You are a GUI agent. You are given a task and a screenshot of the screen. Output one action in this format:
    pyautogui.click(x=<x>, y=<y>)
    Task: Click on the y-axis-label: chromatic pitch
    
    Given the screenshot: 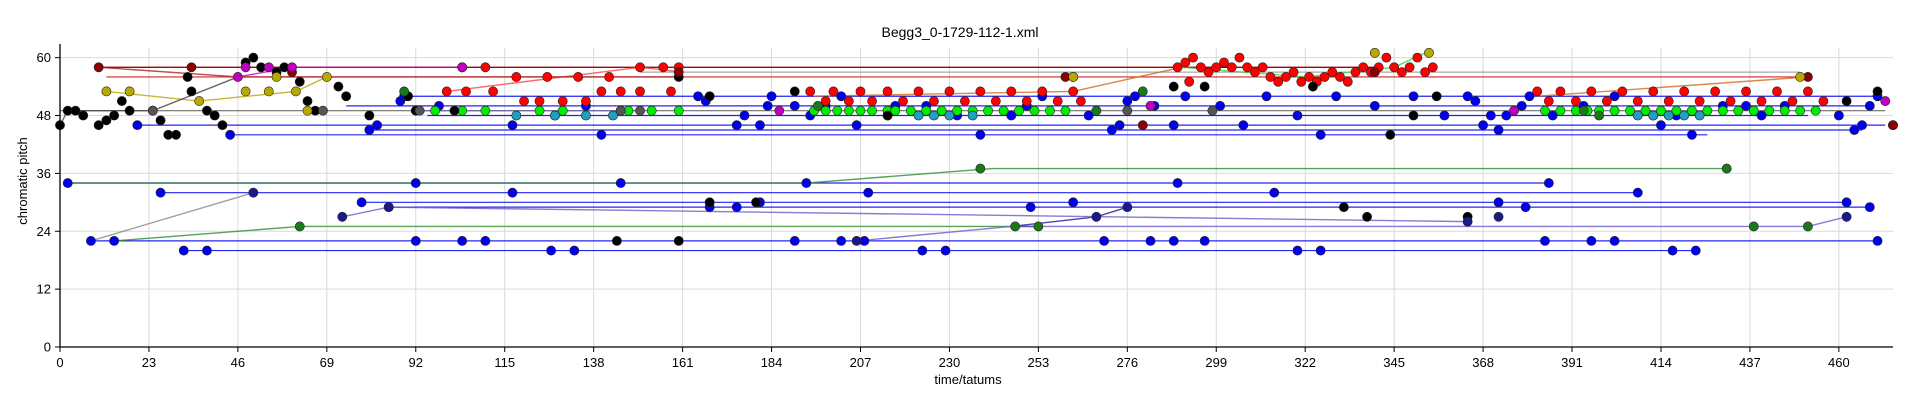 What is the action you would take?
    pyautogui.click(x=22, y=180)
    